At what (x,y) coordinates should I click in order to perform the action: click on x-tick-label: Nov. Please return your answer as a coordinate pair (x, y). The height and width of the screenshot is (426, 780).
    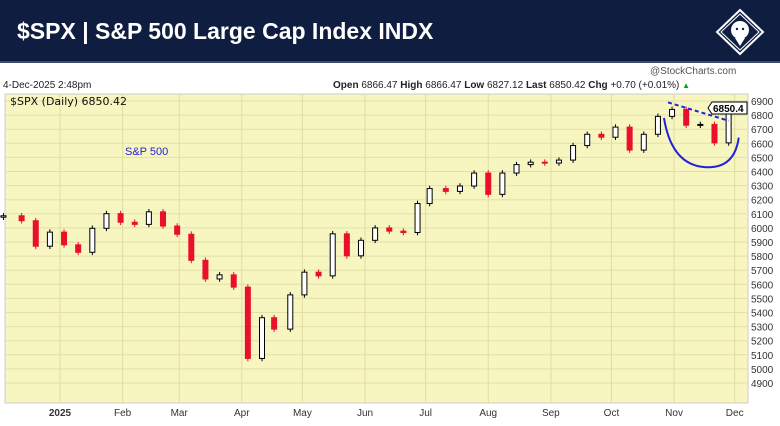
    Looking at the image, I should click on (674, 413).